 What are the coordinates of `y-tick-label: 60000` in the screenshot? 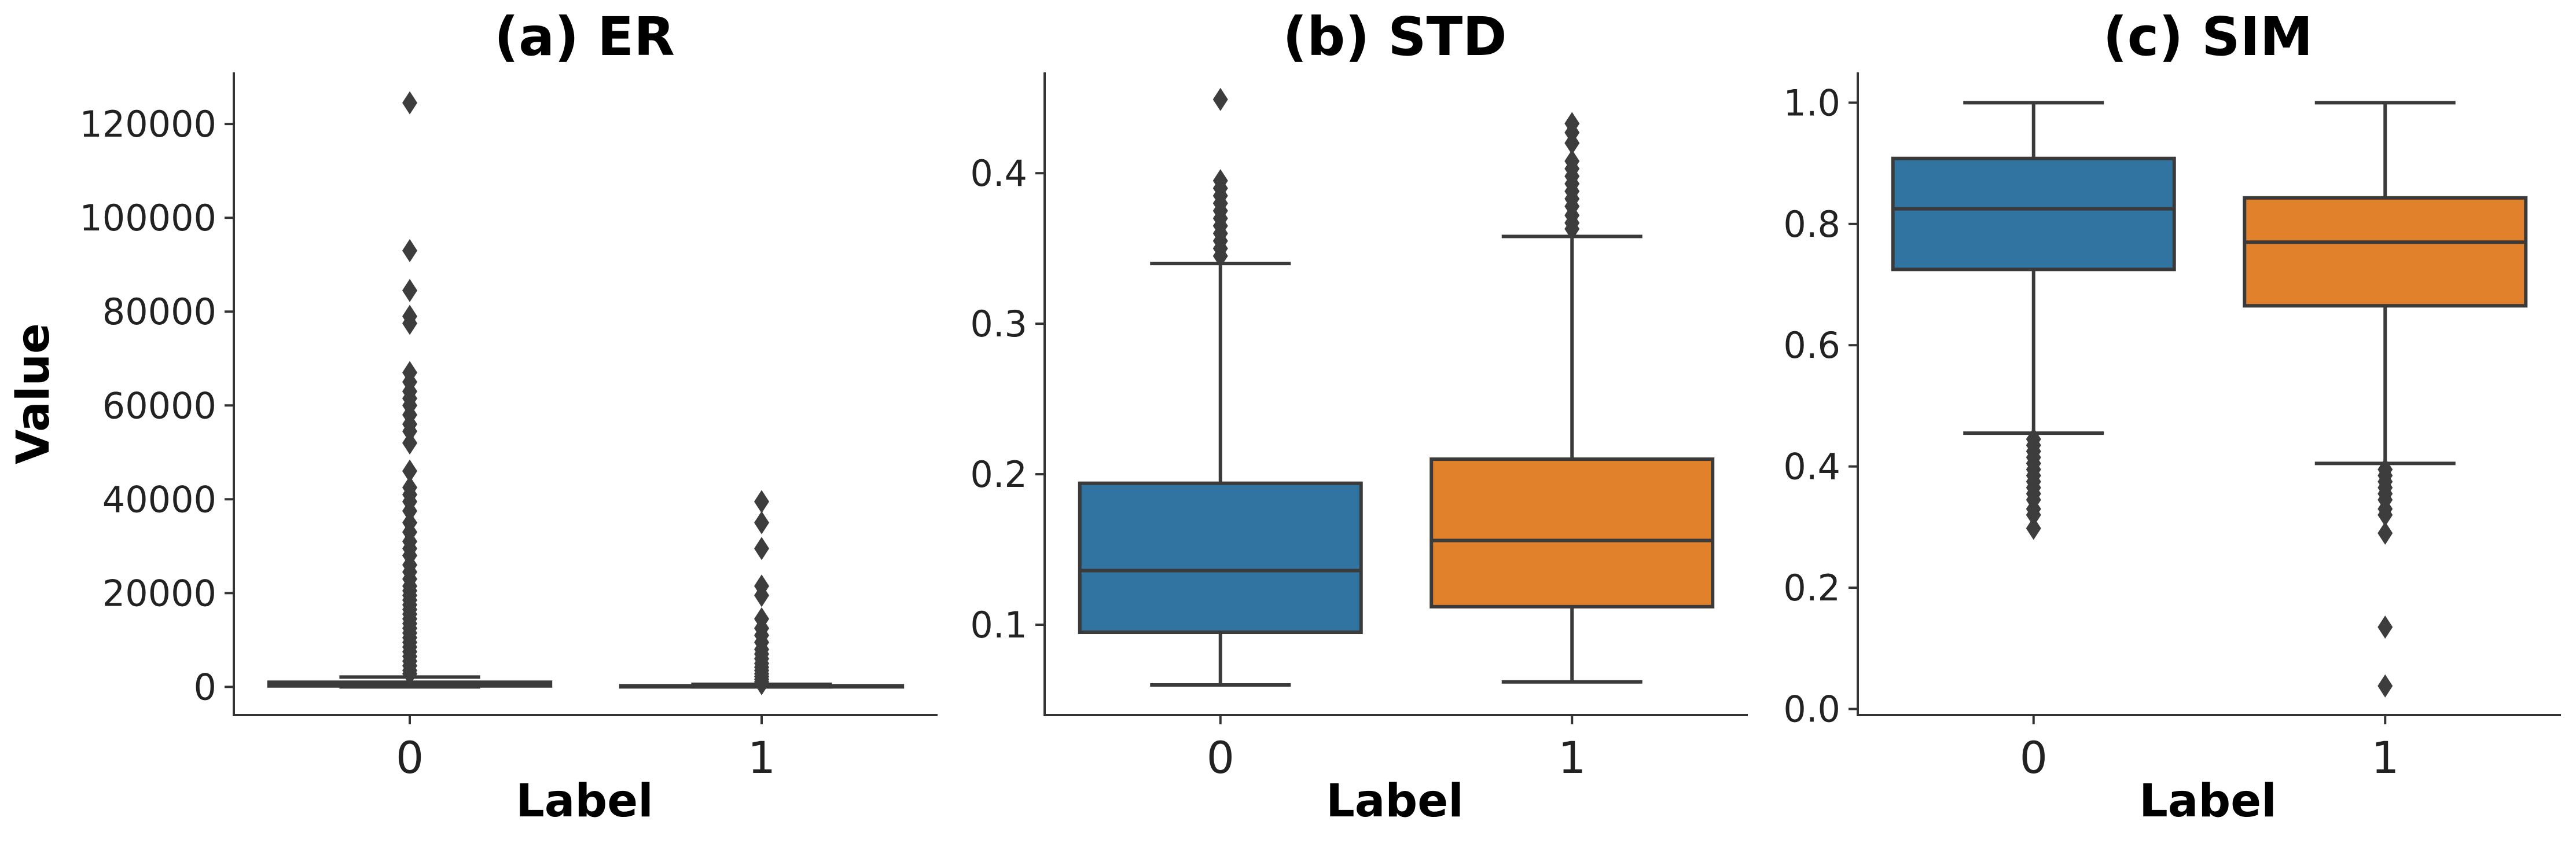 It's located at (159, 405).